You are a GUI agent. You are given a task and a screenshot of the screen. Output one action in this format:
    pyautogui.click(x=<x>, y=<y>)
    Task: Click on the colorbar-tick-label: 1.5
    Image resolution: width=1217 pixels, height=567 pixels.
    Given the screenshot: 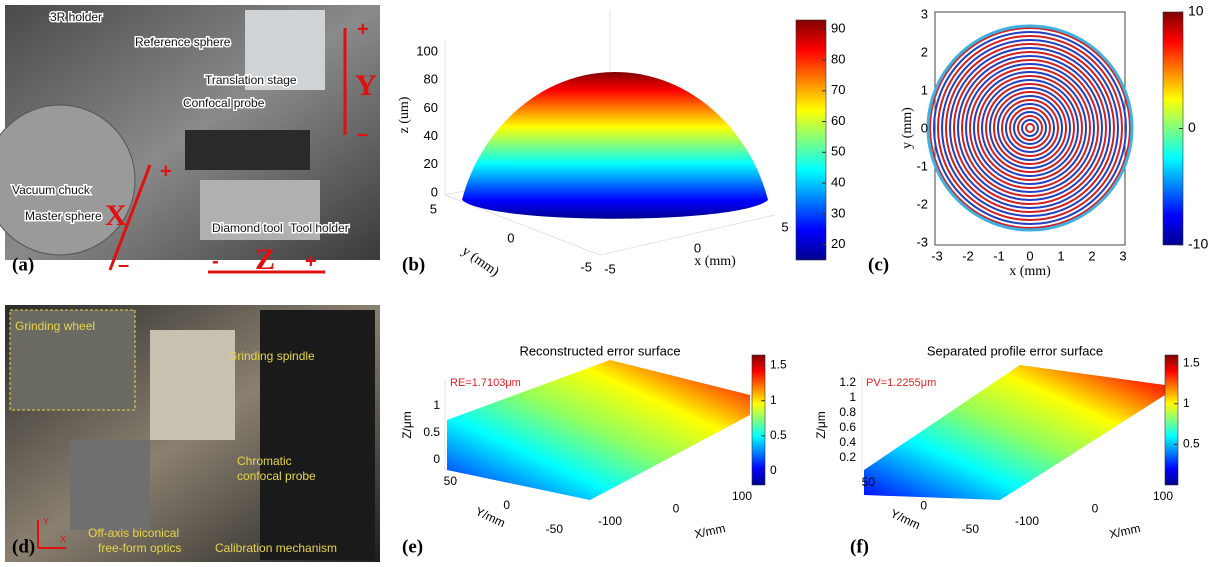 What is the action you would take?
    pyautogui.click(x=1191, y=362)
    